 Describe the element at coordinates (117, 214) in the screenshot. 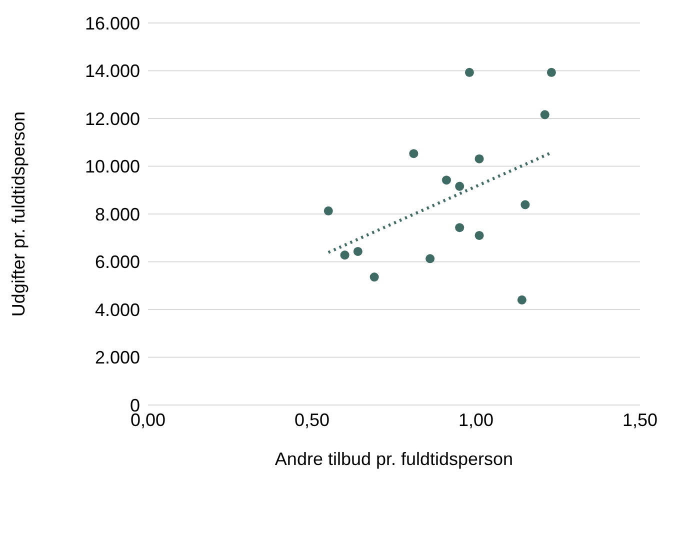

I see `y-tick-label: 8.000` at that location.